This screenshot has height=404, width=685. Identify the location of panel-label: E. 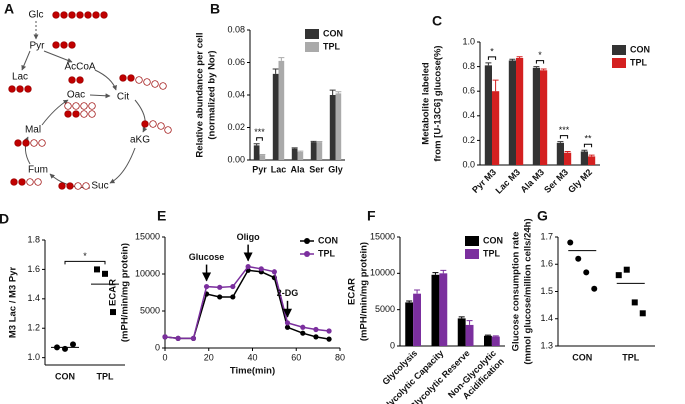
(161, 216).